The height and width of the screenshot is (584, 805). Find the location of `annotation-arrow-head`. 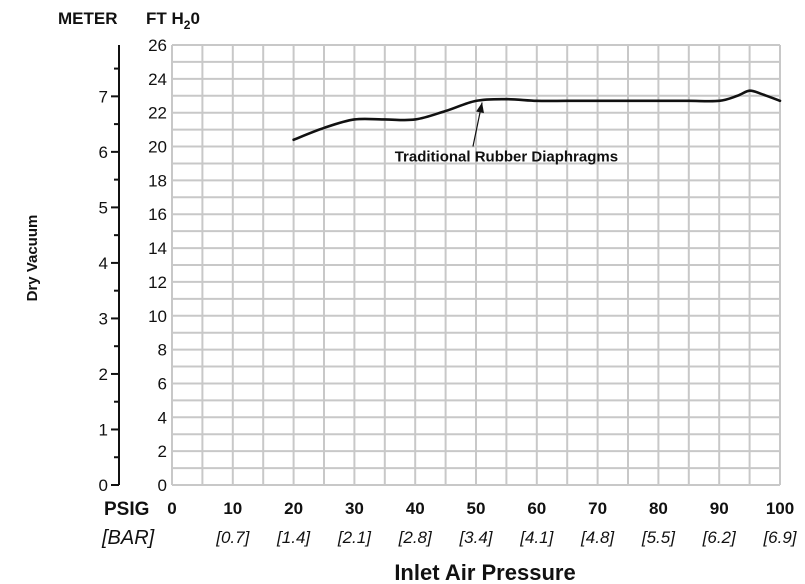

annotation-arrow-head is located at coordinates (480, 108).